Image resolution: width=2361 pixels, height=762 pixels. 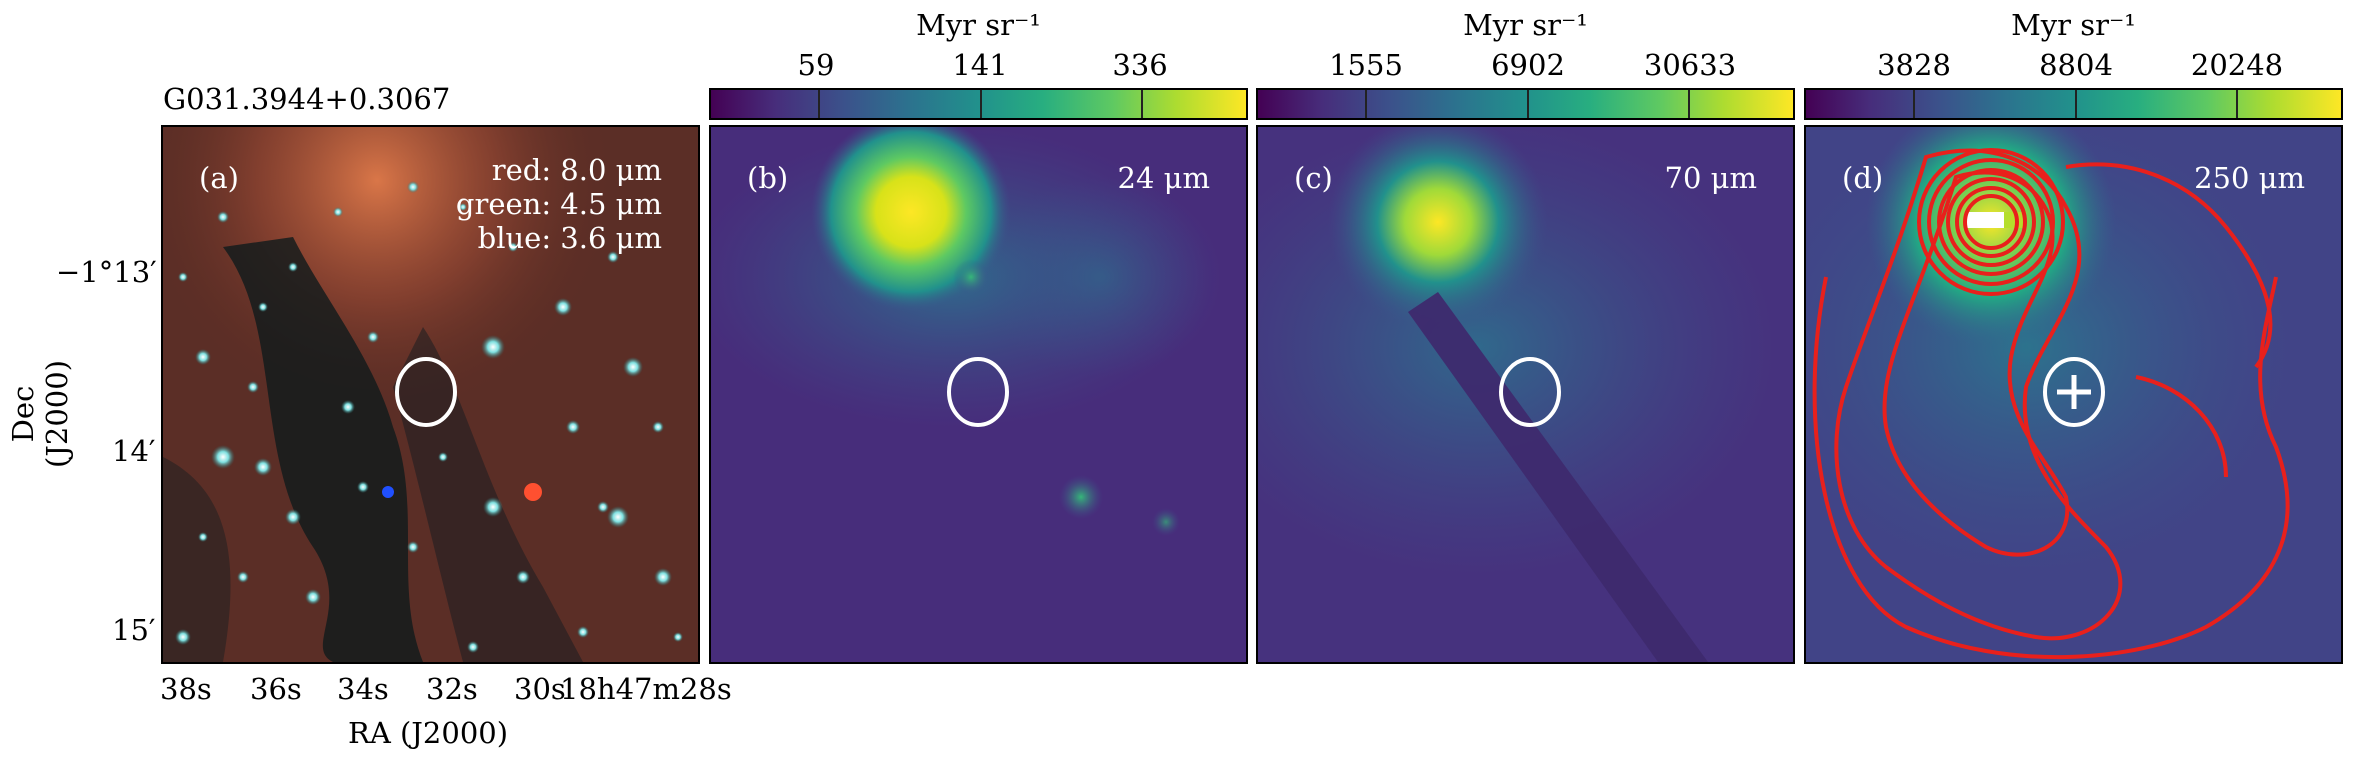 What do you see at coordinates (219, 178) in the screenshot?
I see `panel-label: (a)` at bounding box center [219, 178].